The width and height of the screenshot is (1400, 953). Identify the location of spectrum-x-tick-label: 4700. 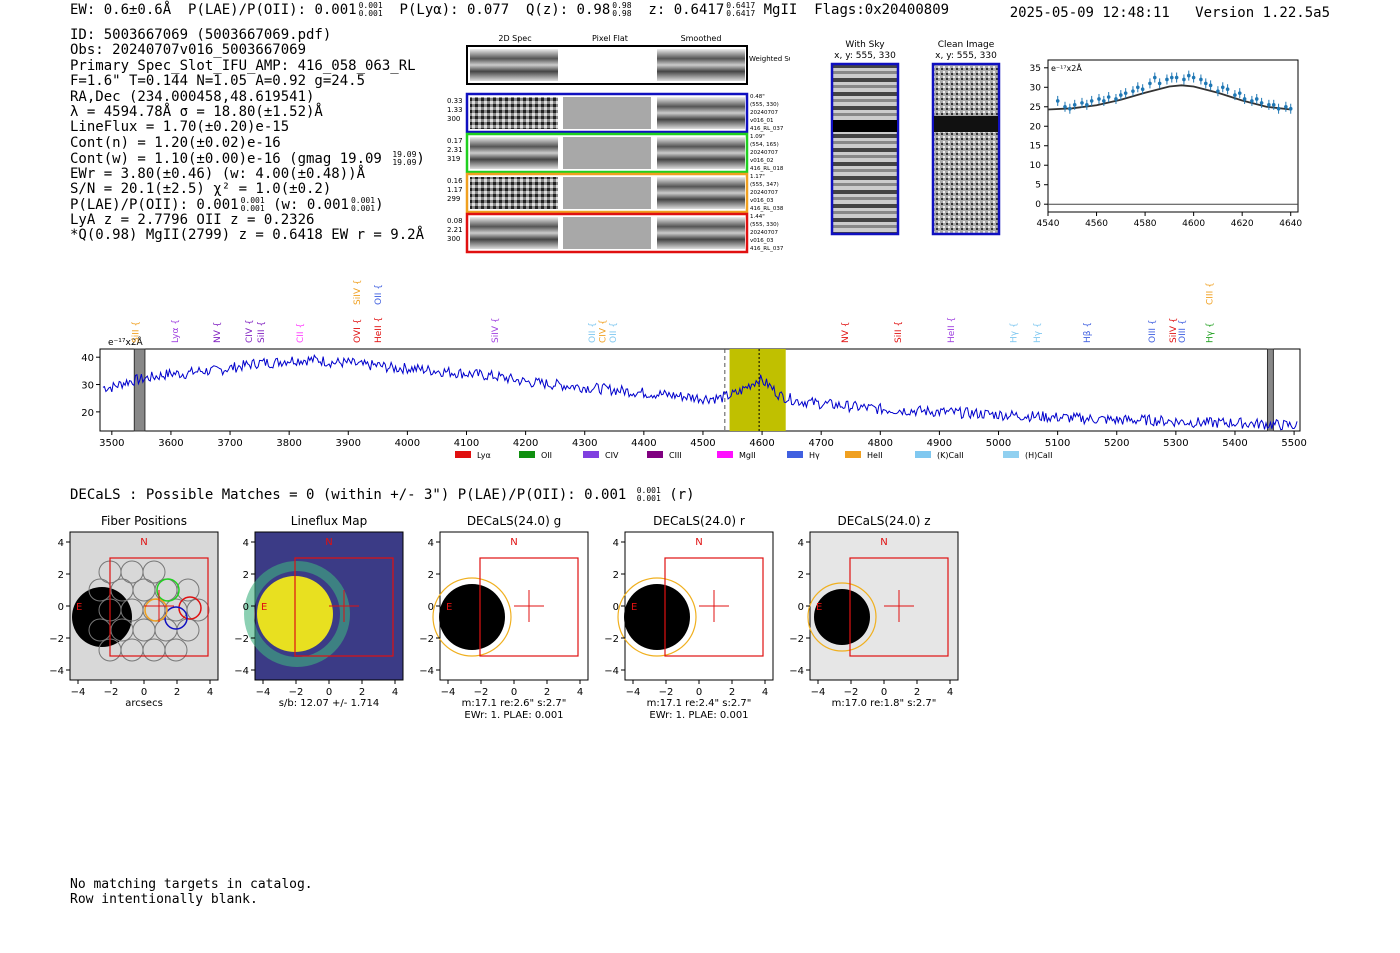
(820, 443).